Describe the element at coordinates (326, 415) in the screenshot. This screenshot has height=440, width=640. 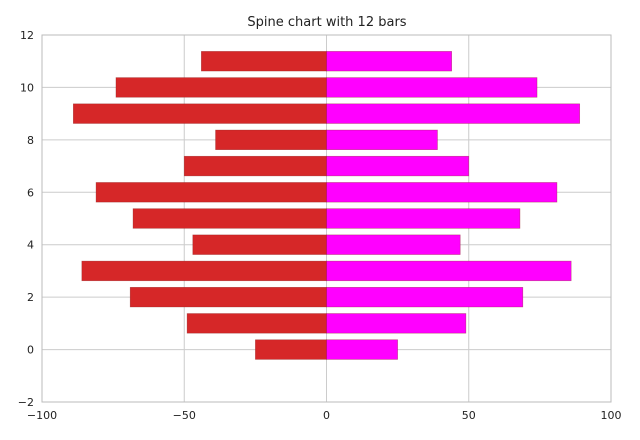
I see `x-tick-label: 0` at that location.